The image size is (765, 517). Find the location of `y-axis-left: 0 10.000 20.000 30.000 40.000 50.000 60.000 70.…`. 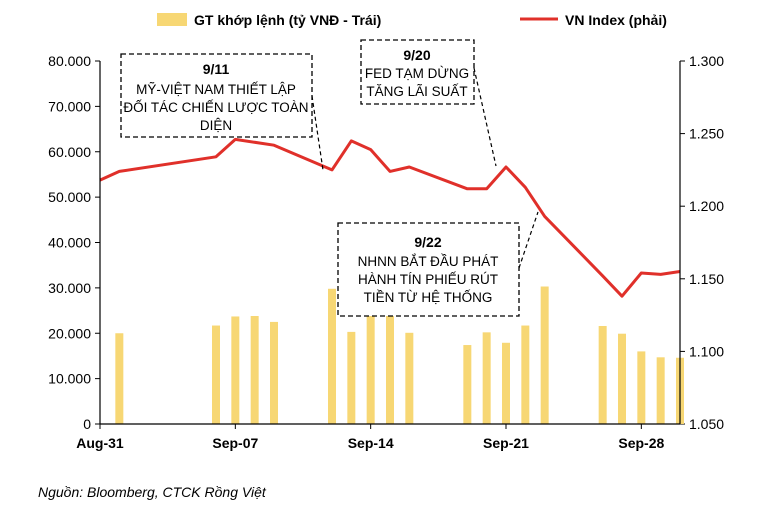

y-axis-left: 0 10.000 20.000 30.000 40.000 50.000 60.000 70.… is located at coordinates (74, 242).